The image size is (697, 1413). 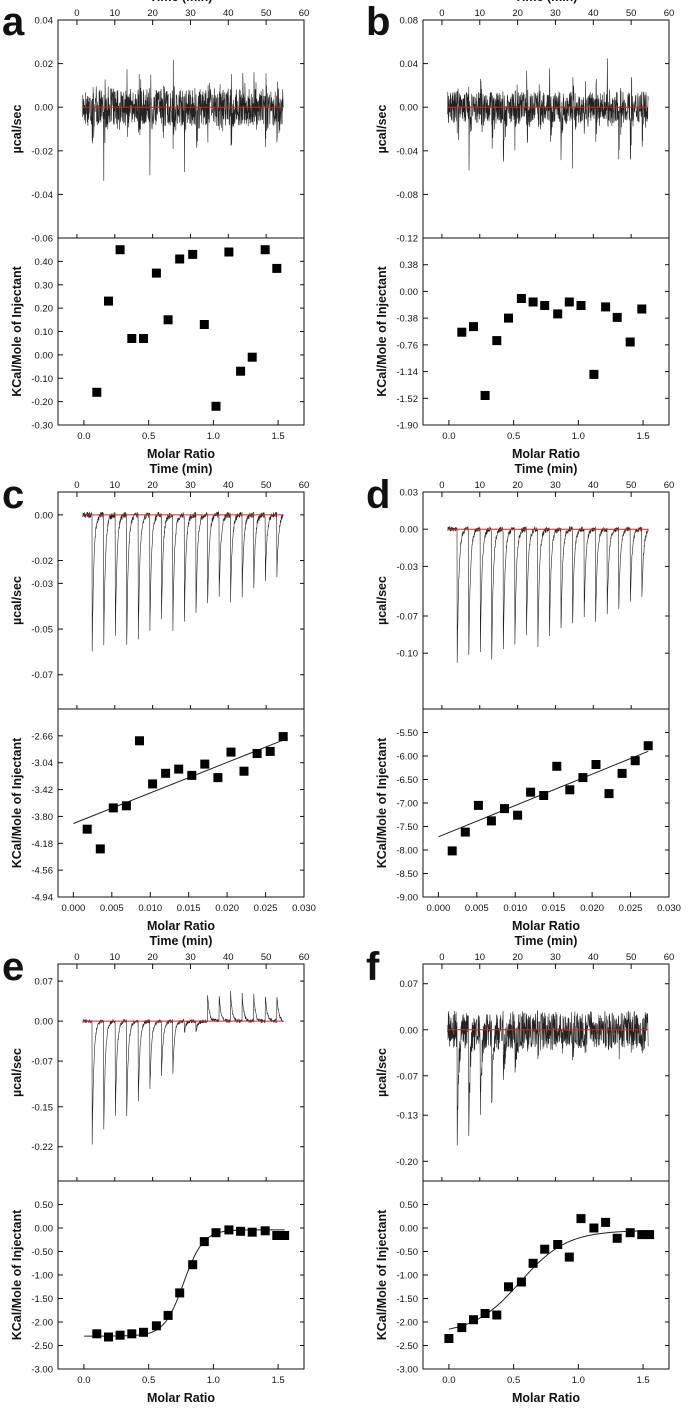 I want to click on panel-letter-d: d, so click(x=378, y=495).